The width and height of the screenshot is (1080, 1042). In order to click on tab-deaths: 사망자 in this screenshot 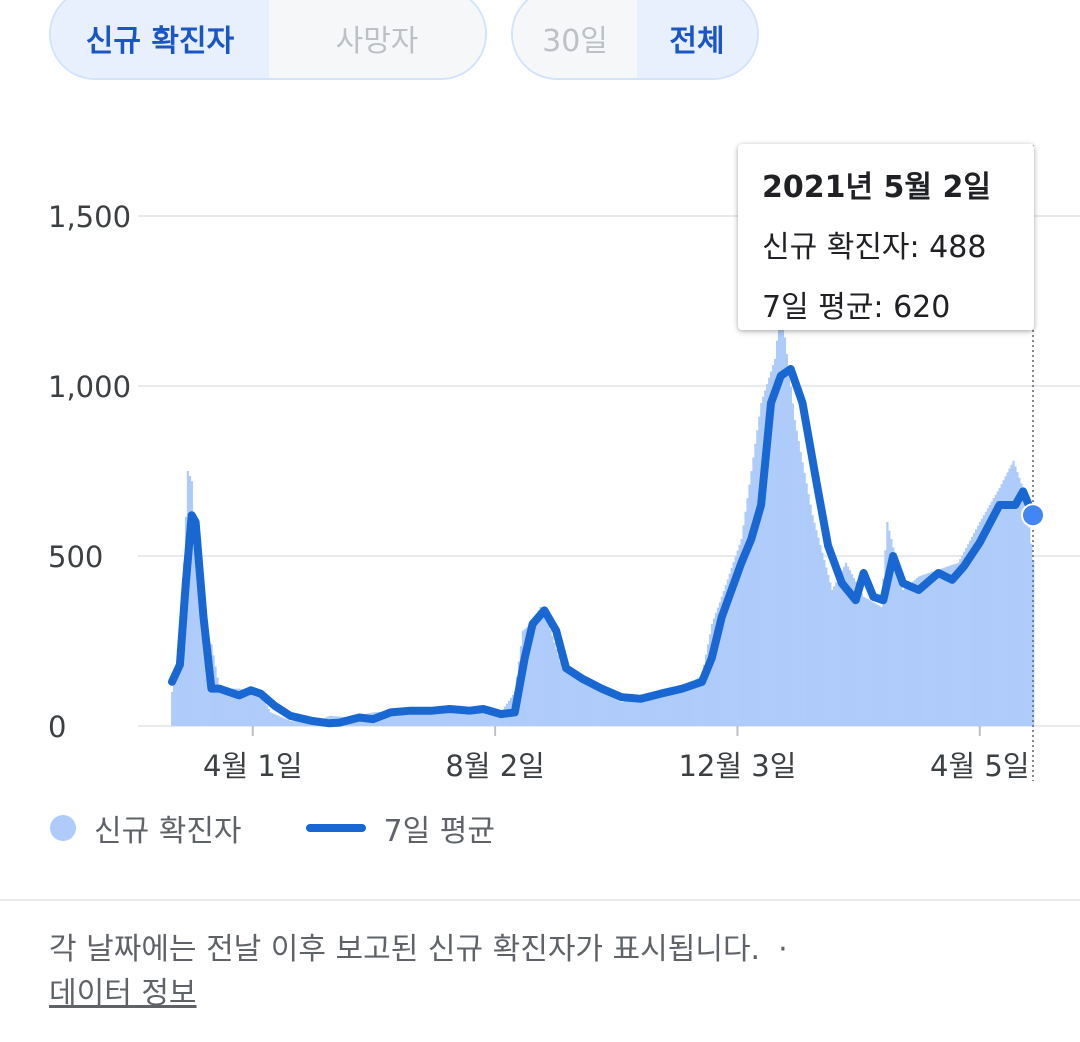, I will do `click(377, 39)`.